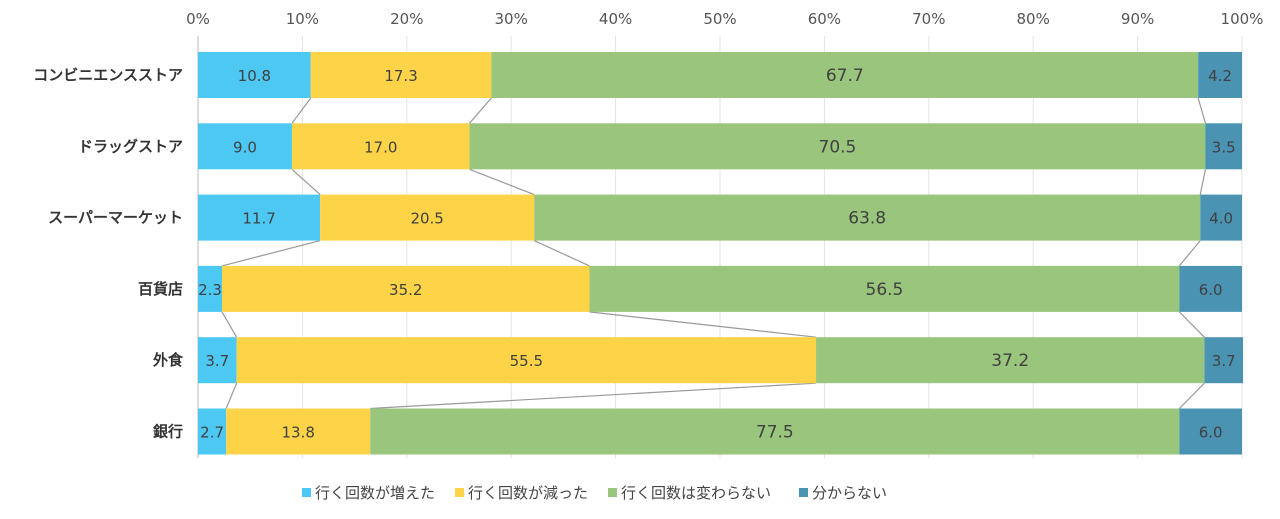 The height and width of the screenshot is (519, 1280). Describe the element at coordinates (824, 19) in the screenshot. I see `x-tick-label: 60%` at that location.